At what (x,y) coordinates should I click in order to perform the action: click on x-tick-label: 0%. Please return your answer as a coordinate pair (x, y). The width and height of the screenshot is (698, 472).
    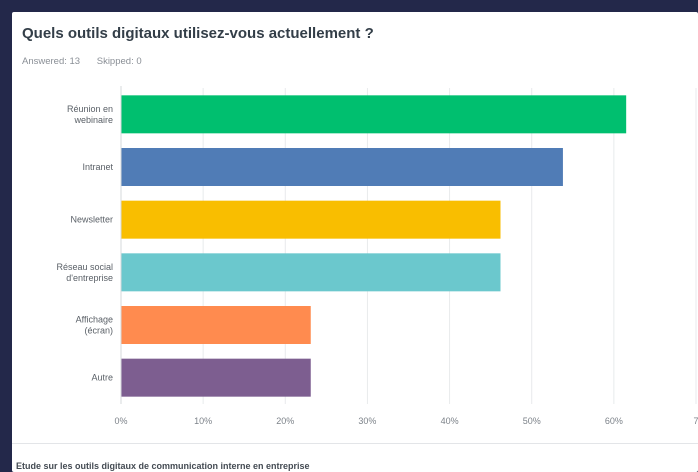
    Looking at the image, I should click on (120, 421).